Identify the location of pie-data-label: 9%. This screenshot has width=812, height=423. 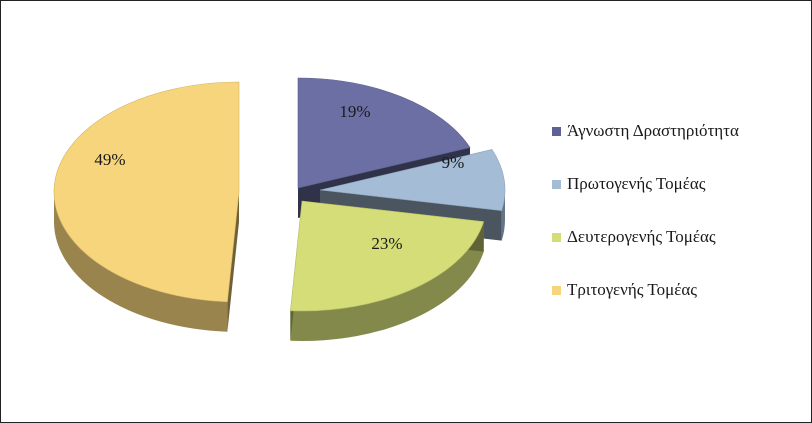
(453, 162).